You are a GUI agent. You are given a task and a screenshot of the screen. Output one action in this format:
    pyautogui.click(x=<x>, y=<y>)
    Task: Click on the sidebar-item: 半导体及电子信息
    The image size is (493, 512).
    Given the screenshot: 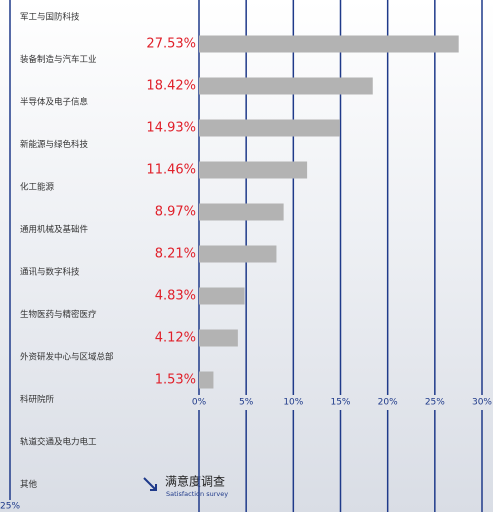 What is the action you would take?
    pyautogui.click(x=54, y=102)
    